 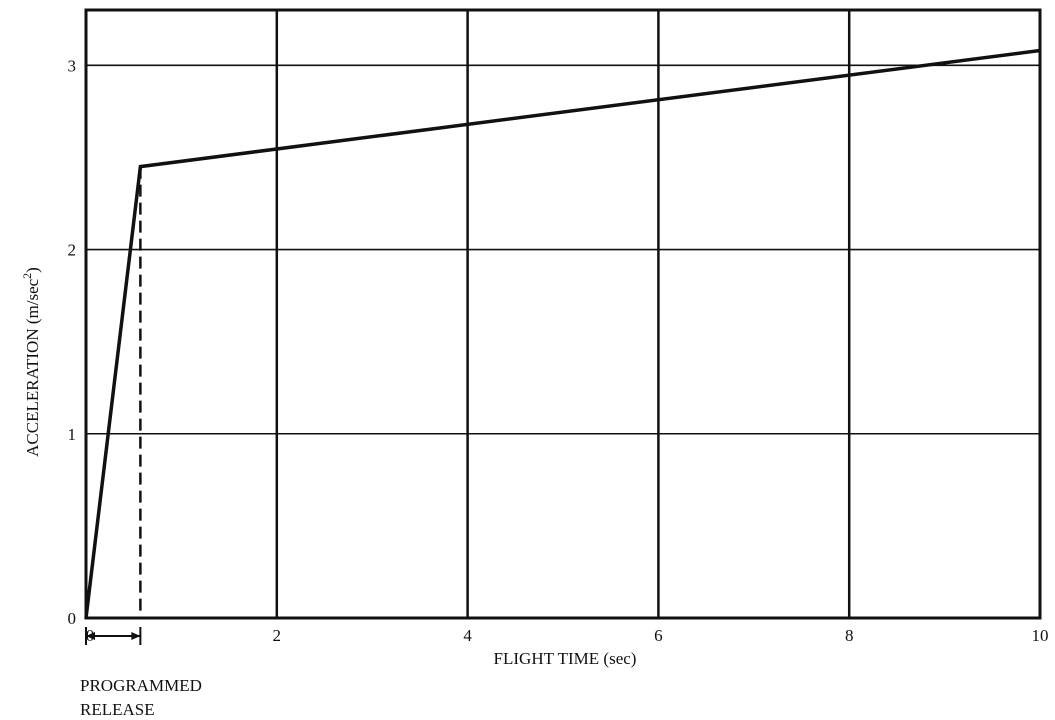 I want to click on x-tick-label: 8, so click(x=849, y=635).